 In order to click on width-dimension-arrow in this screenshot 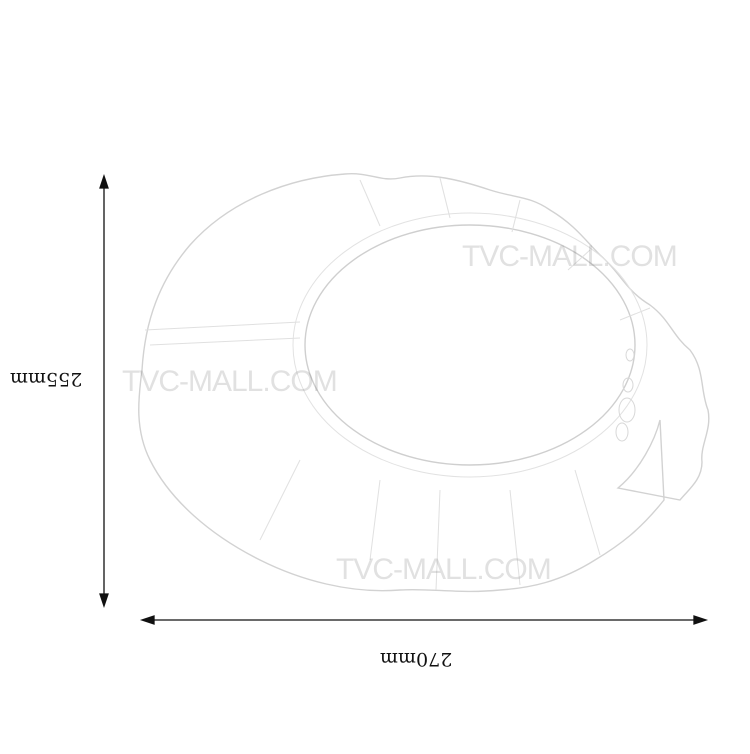, I will do `click(424, 620)`.